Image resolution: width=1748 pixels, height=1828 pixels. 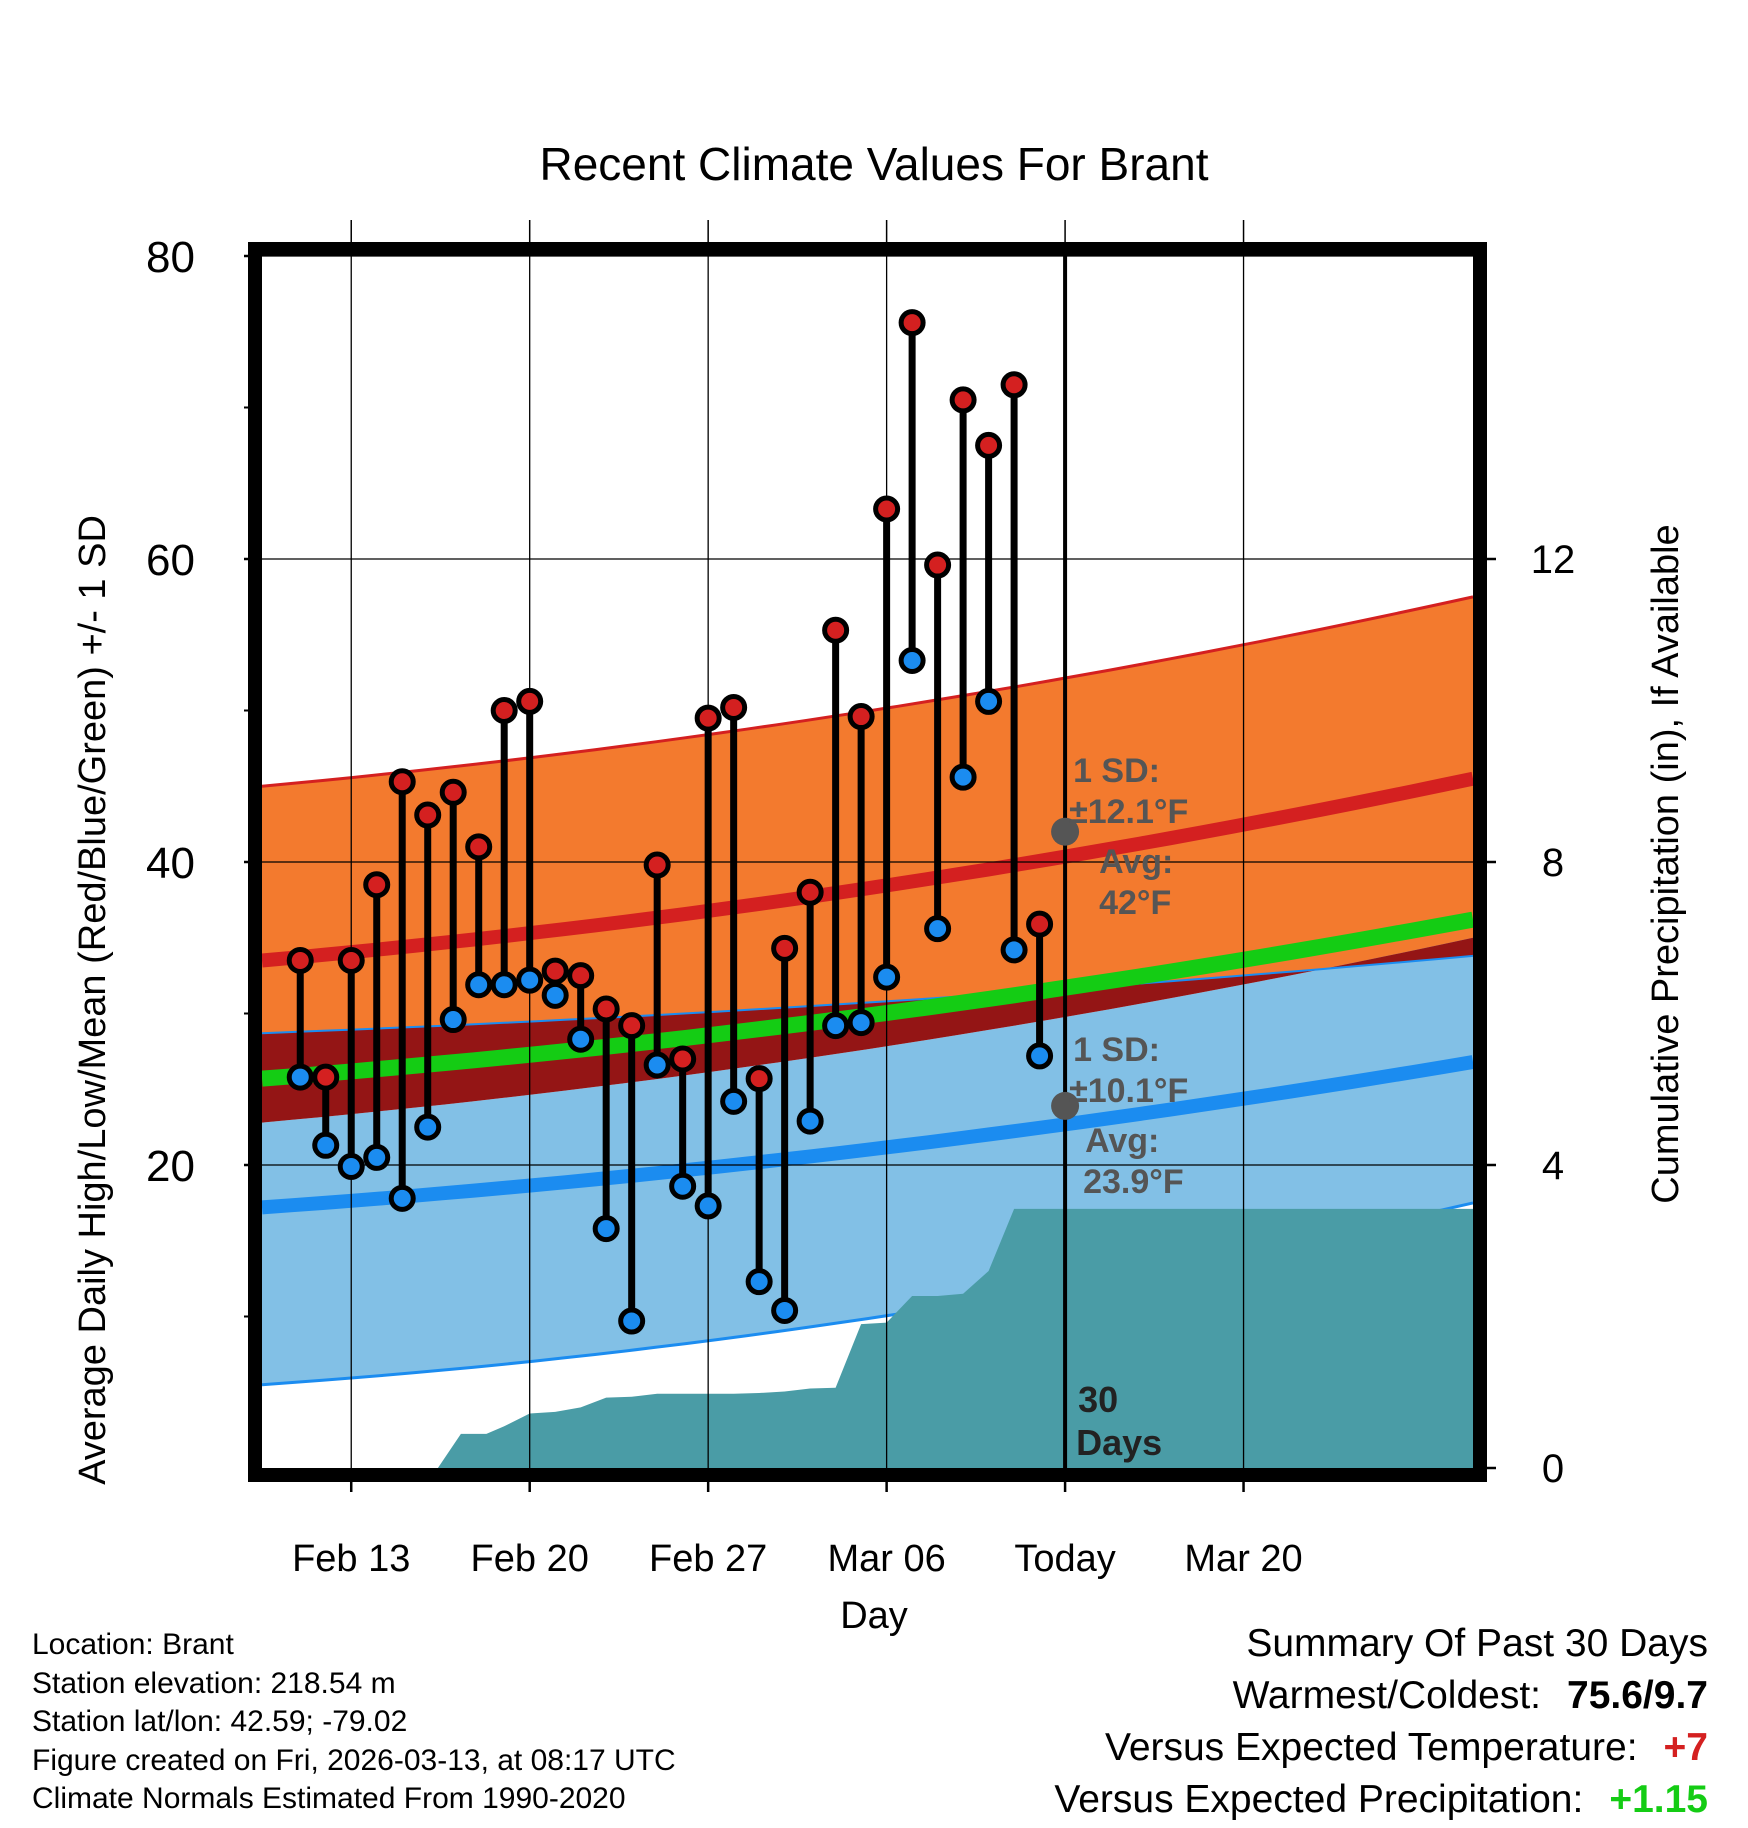 What do you see at coordinates (1387, 1695) in the screenshot?
I see `warmest-label: Warmest/Coldest:` at bounding box center [1387, 1695].